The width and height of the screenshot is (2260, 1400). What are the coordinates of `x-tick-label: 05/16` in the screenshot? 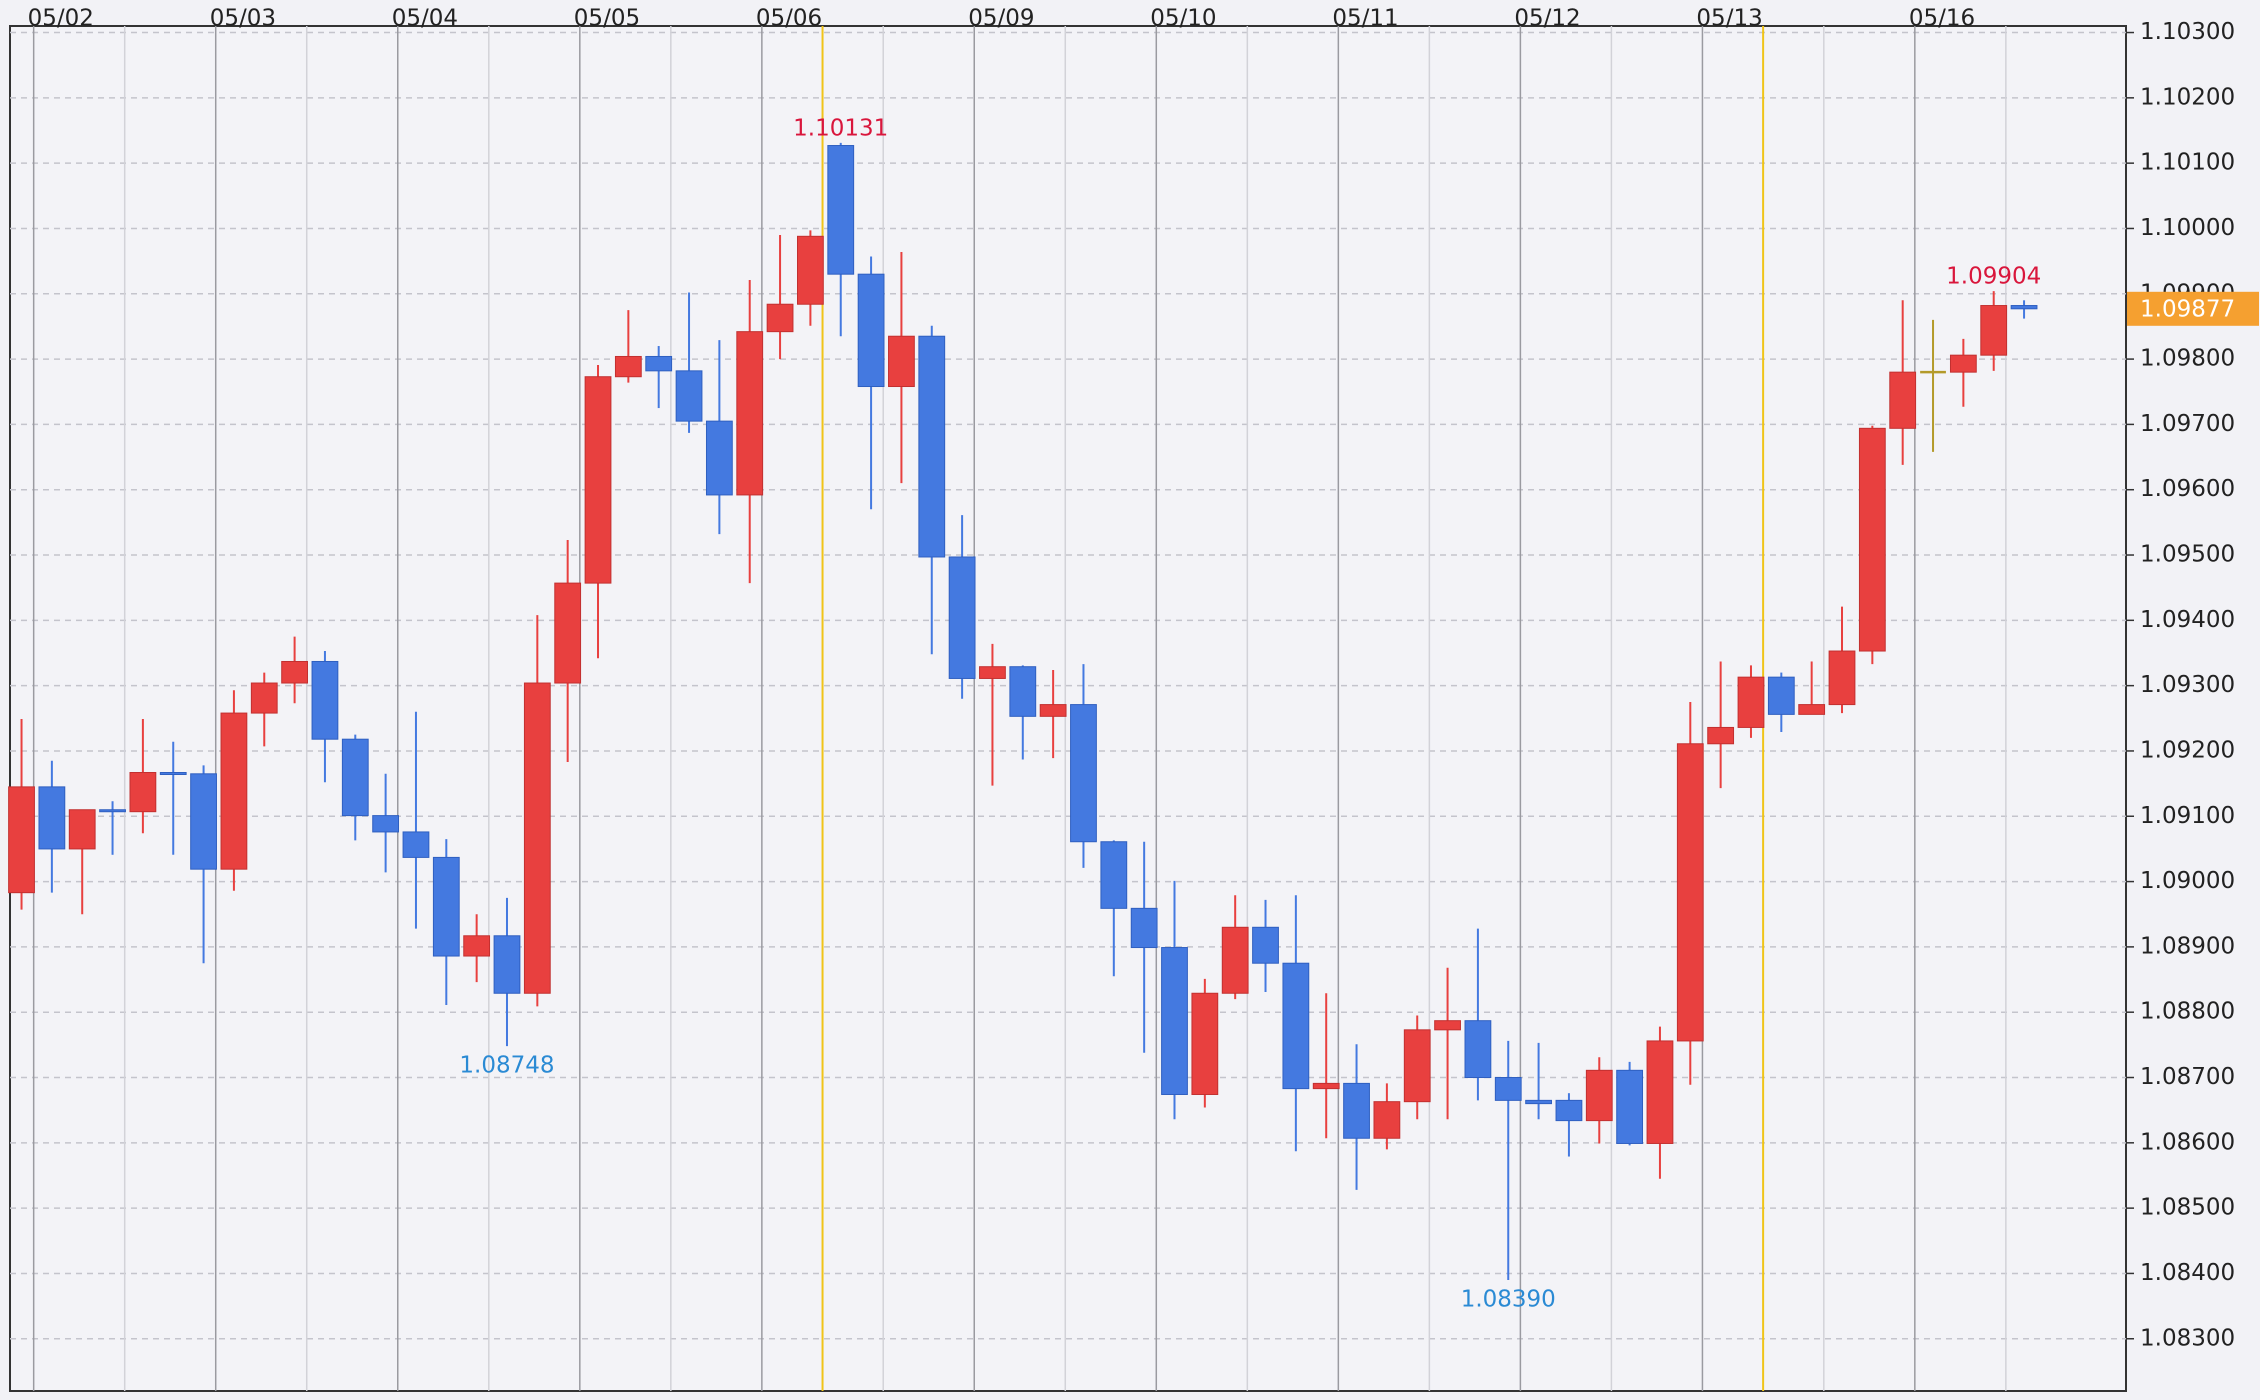 It's located at (1942, 19).